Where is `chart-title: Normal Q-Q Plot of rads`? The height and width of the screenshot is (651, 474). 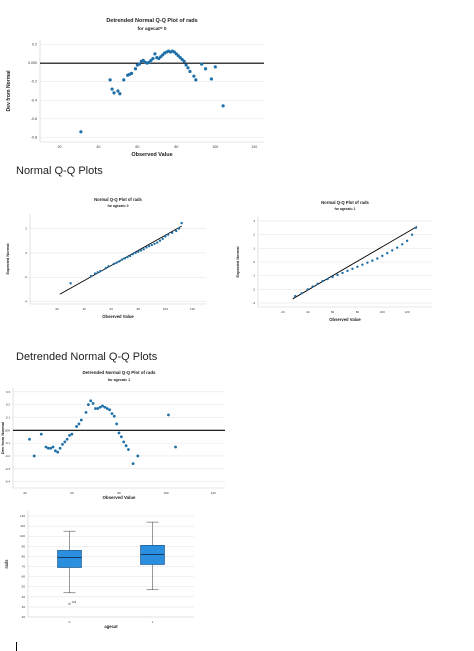 chart-title: Normal Q-Q Plot of rads is located at coordinates (118, 199).